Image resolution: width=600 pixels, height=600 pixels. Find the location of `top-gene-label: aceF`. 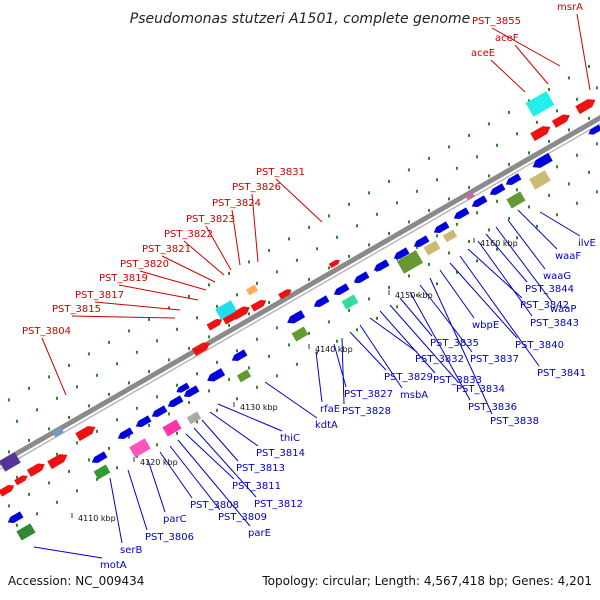

top-gene-label: aceF is located at coordinates (507, 38).